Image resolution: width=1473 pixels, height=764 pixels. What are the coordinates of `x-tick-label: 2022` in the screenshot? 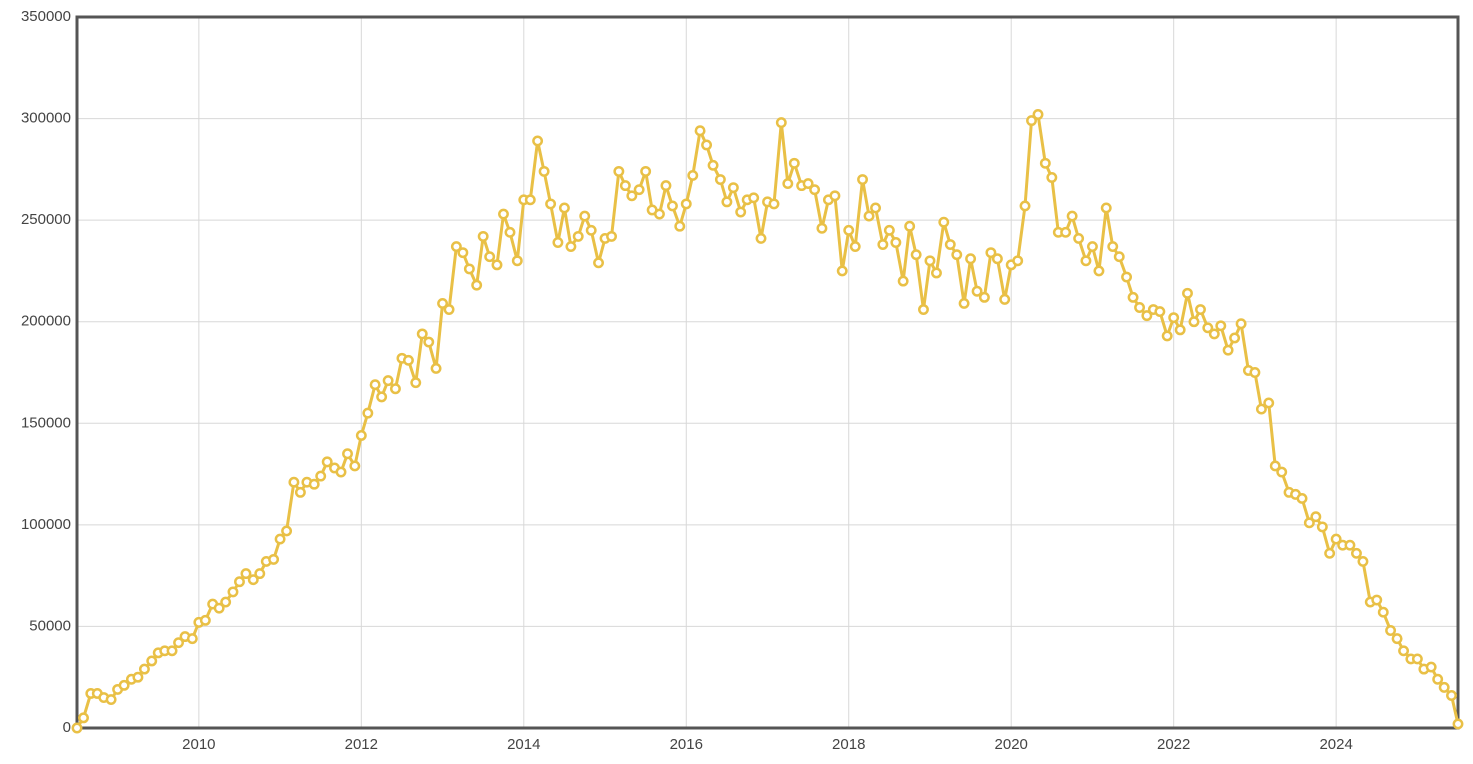 It's located at (1173, 744).